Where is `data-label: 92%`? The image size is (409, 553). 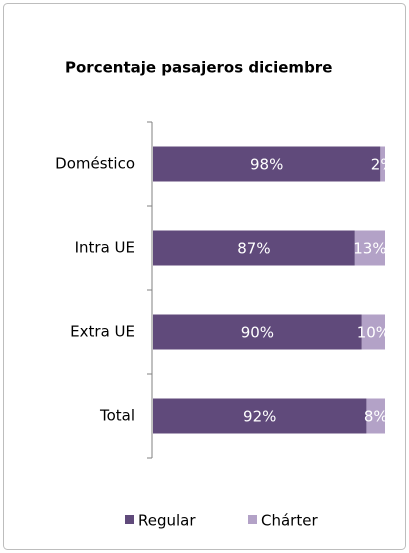
data-label: 92% is located at coordinates (259, 417).